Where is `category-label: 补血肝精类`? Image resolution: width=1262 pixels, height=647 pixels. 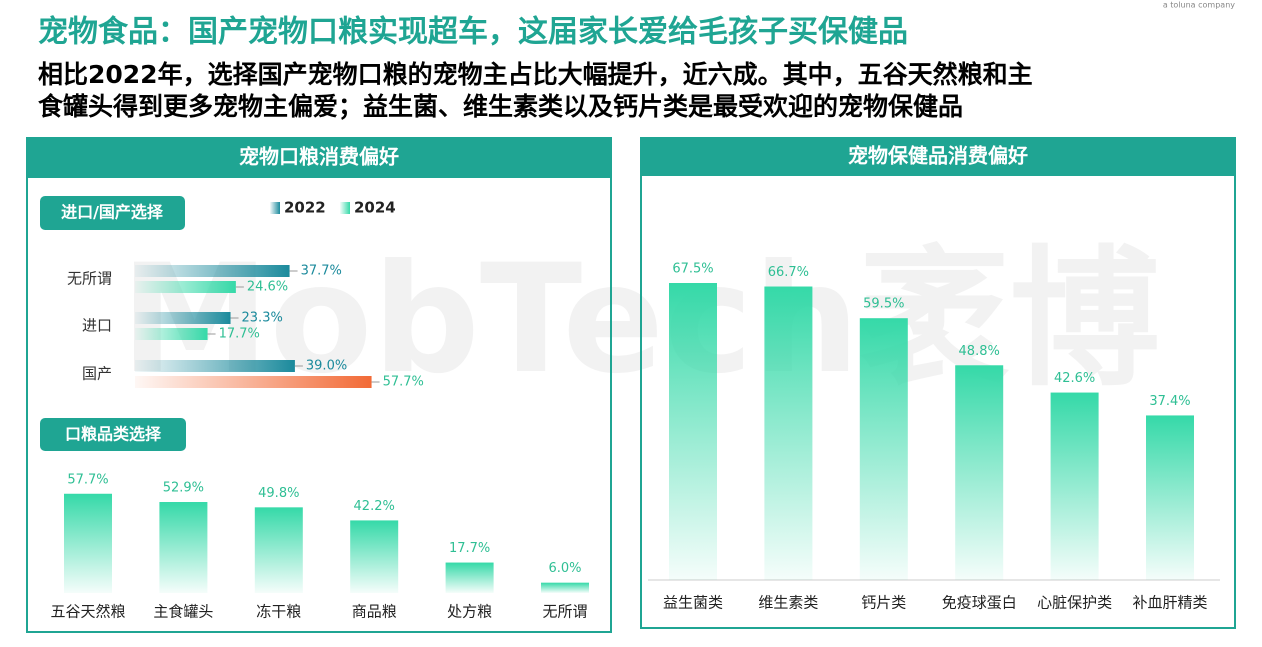
category-label: 补血肝精类 is located at coordinates (1169, 603).